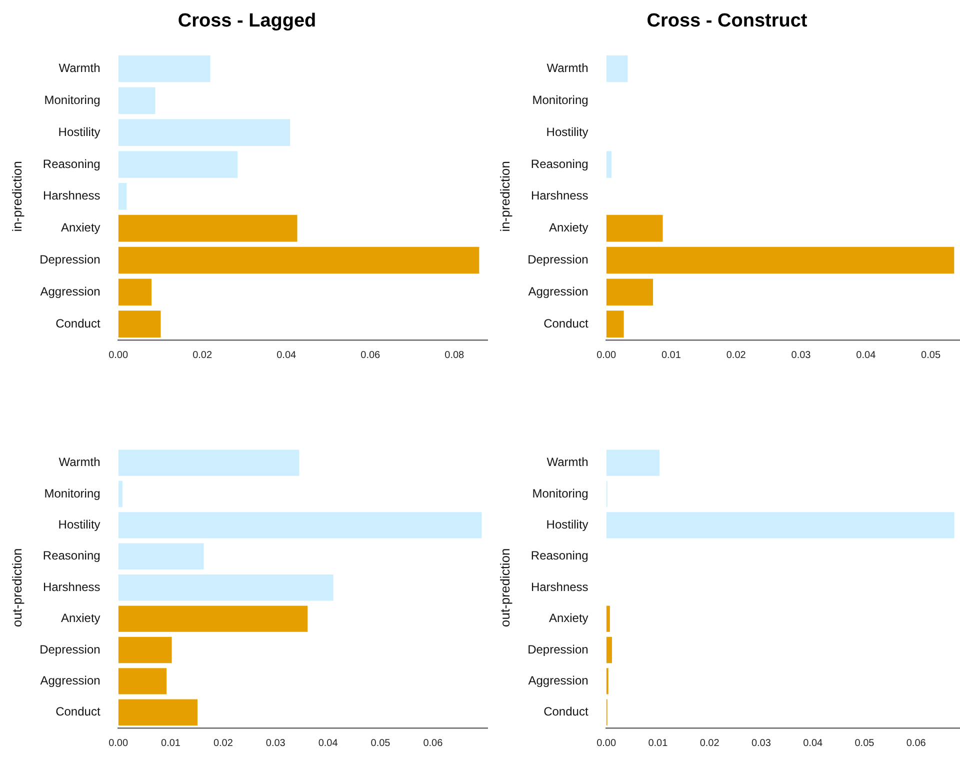 This screenshot has height=758, width=960. What do you see at coordinates (247, 21) in the screenshot?
I see `chart-title: Cross - Lagged` at bounding box center [247, 21].